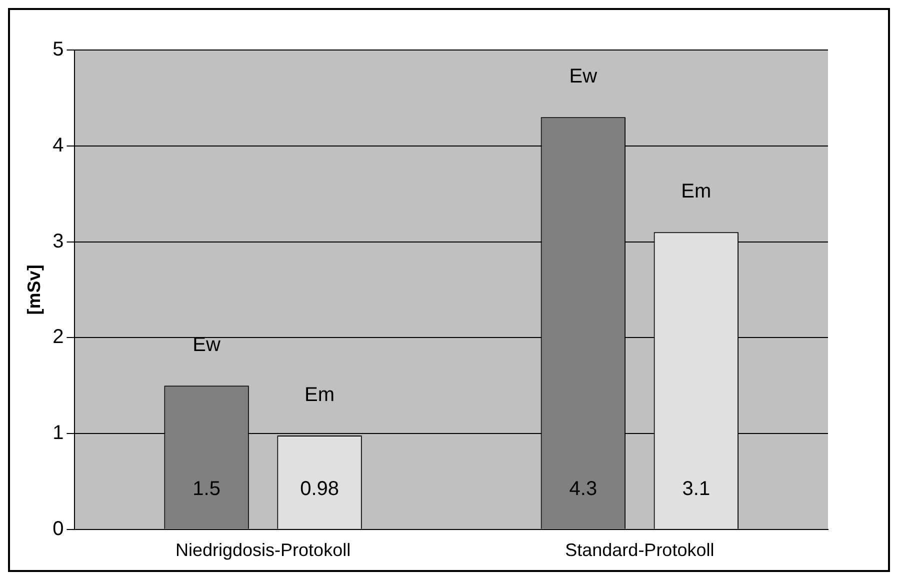 This screenshot has height=580, width=898. I want to click on series-label: Em, so click(696, 191).